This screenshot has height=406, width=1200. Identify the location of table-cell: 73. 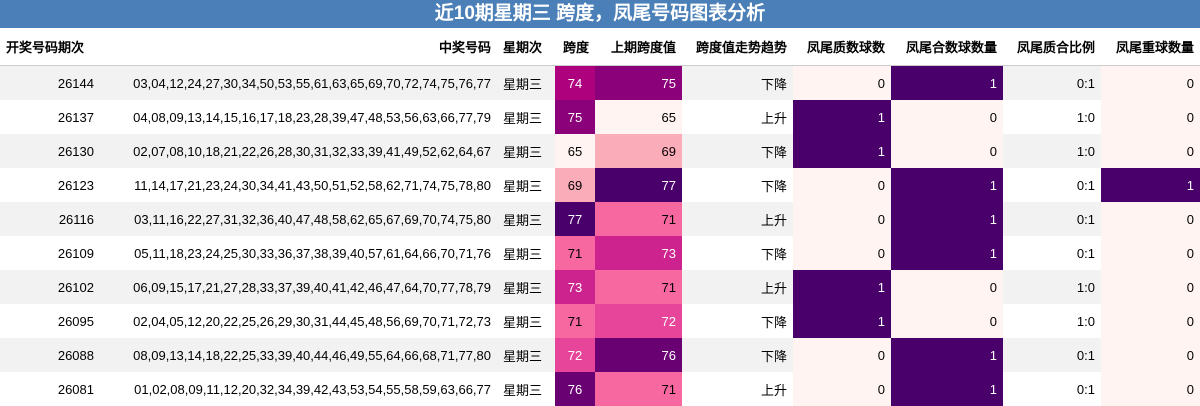
(638, 253).